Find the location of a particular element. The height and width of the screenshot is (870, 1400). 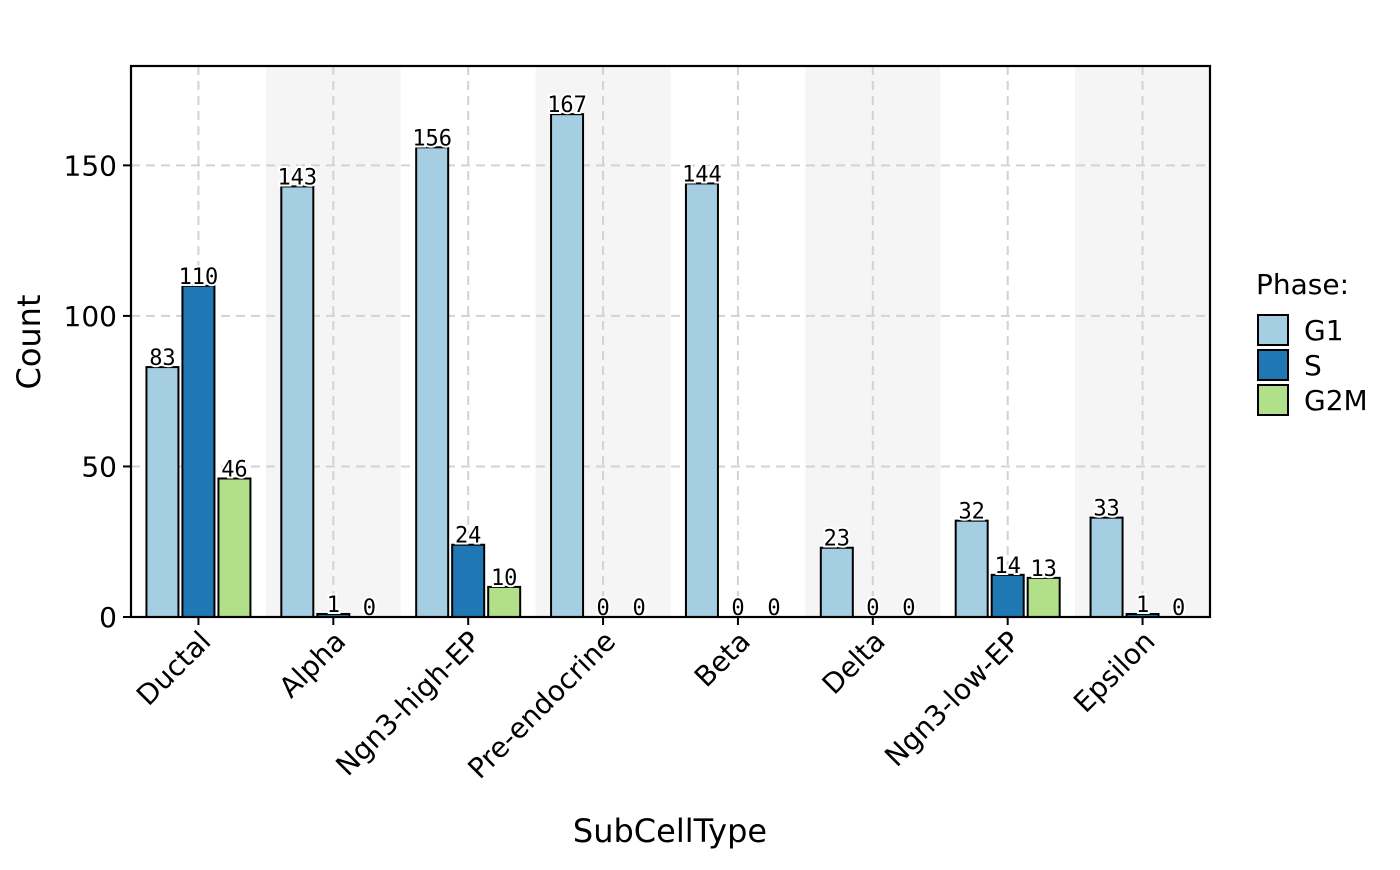

y-axis: 0 50 100 150 is located at coordinates (97, 391).